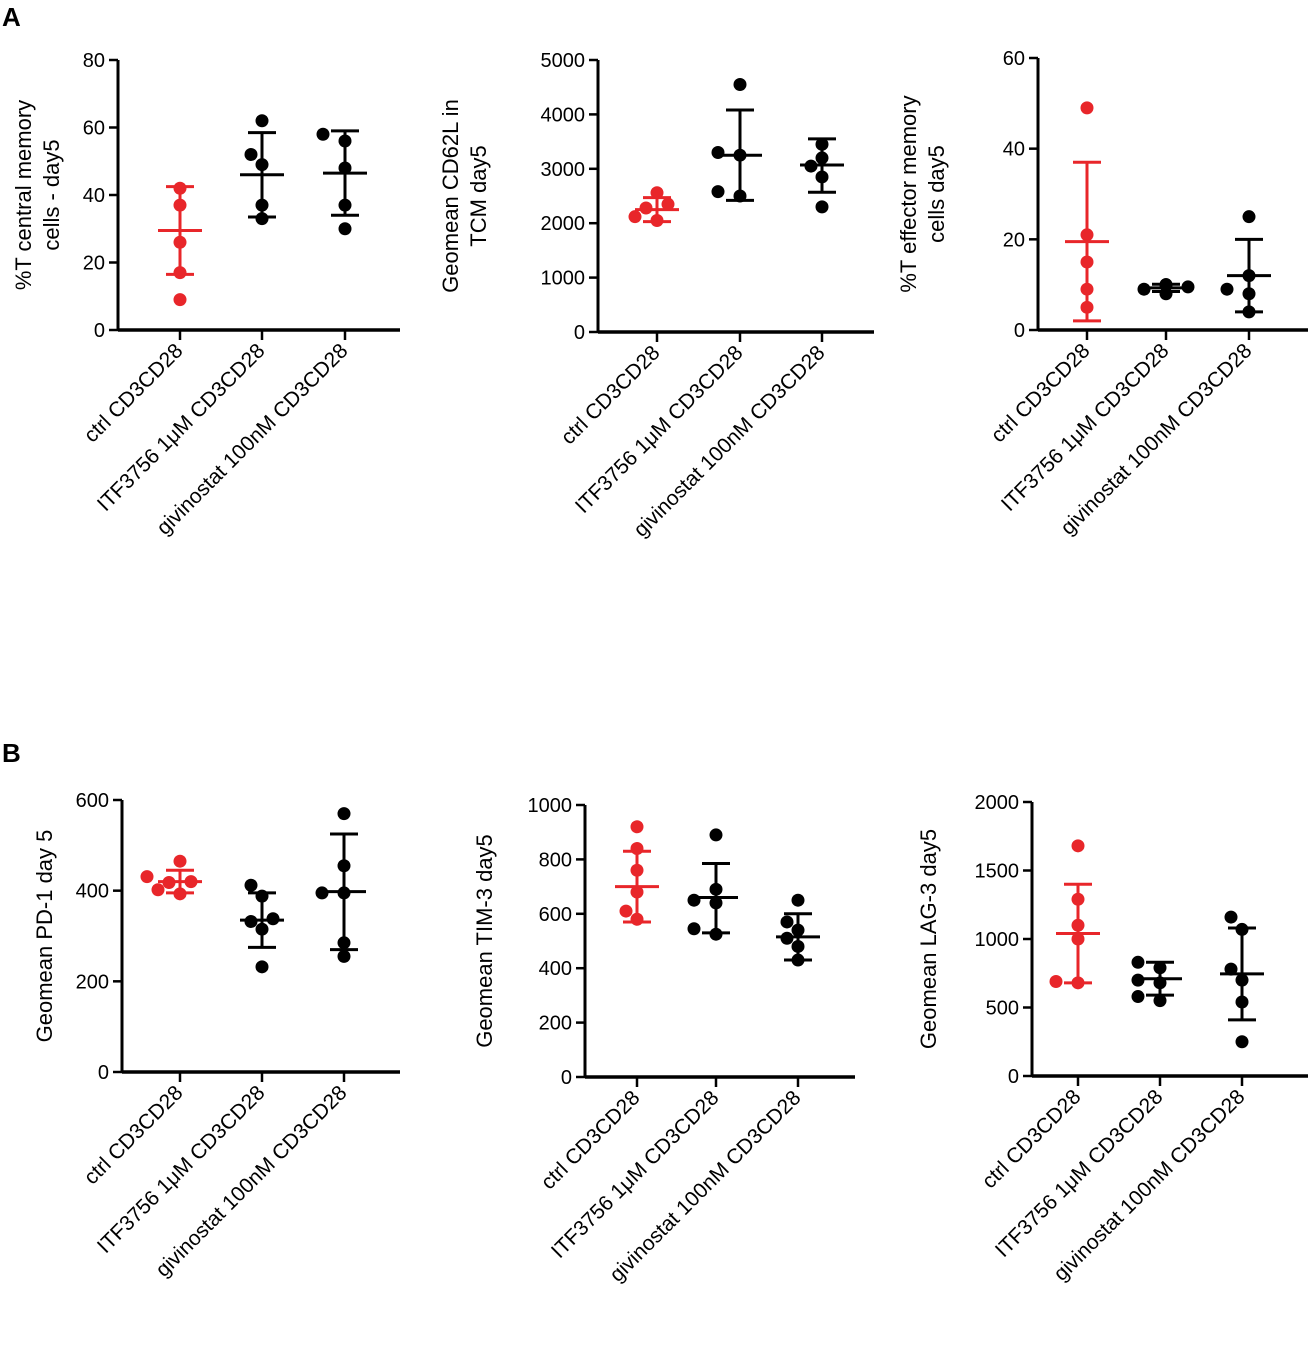  What do you see at coordinates (563, 61) in the screenshot?
I see `y-tick-label: 5000` at bounding box center [563, 61].